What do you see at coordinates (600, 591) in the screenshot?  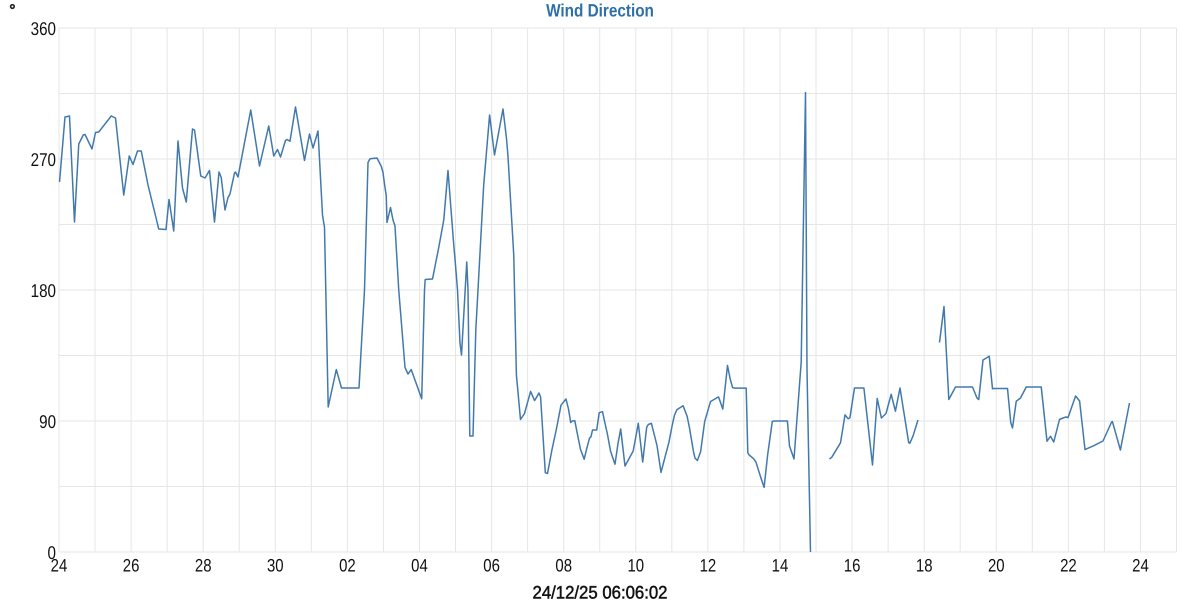 I see `svg-text: 24/12/25 06:06:02` at bounding box center [600, 591].